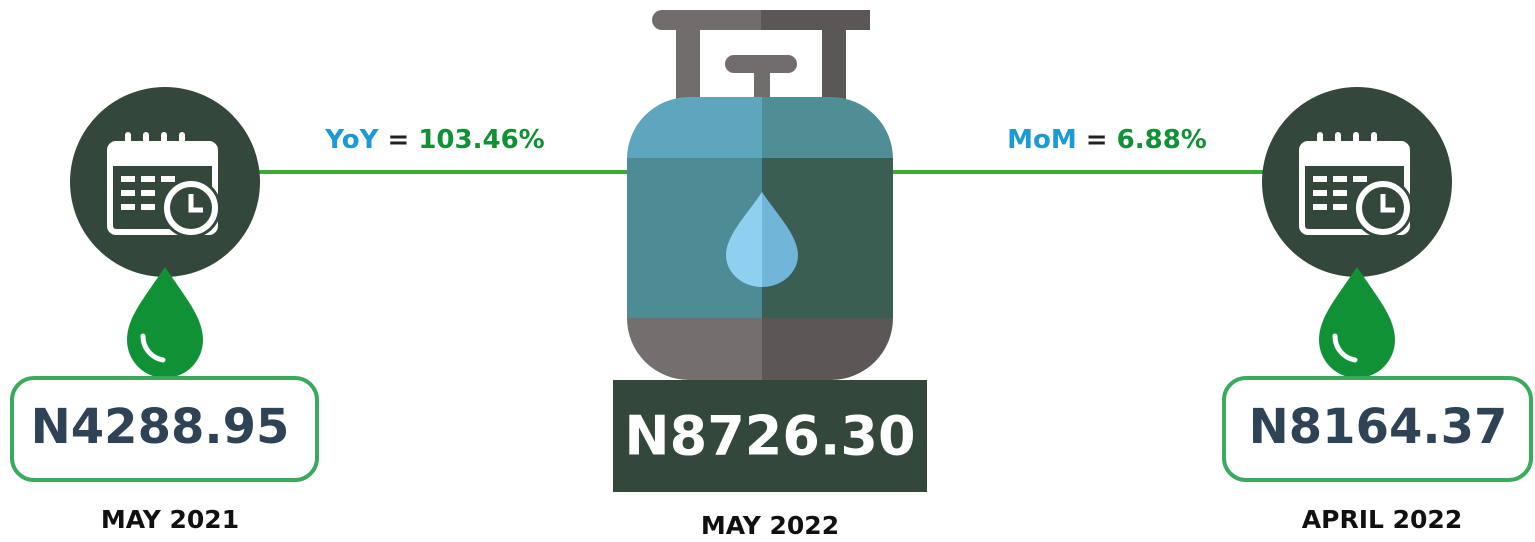 The width and height of the screenshot is (1535, 542). I want to click on date: MAY 2021, so click(170, 519).